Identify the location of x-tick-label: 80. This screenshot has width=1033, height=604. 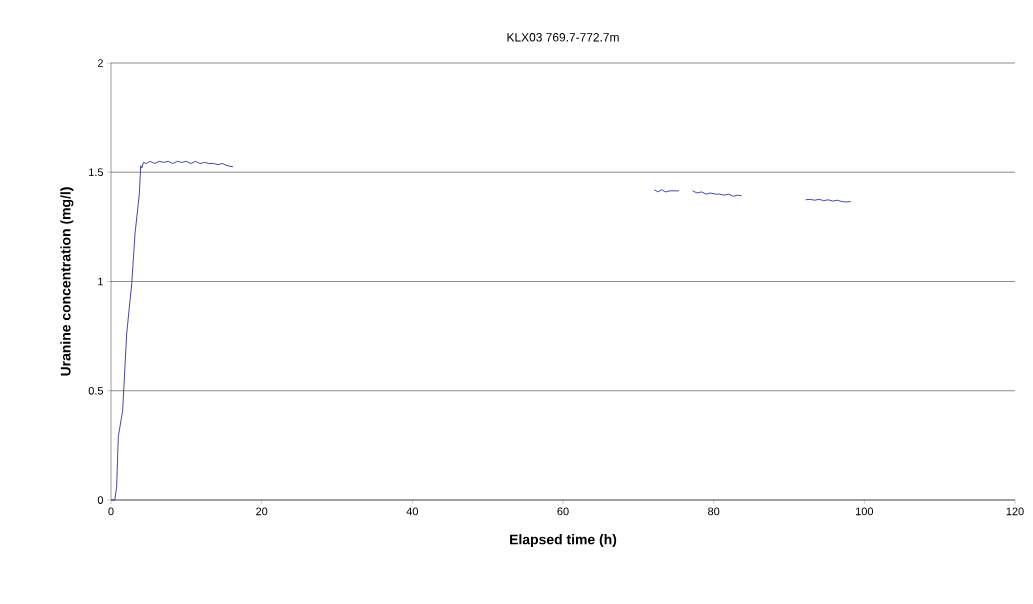
(714, 511).